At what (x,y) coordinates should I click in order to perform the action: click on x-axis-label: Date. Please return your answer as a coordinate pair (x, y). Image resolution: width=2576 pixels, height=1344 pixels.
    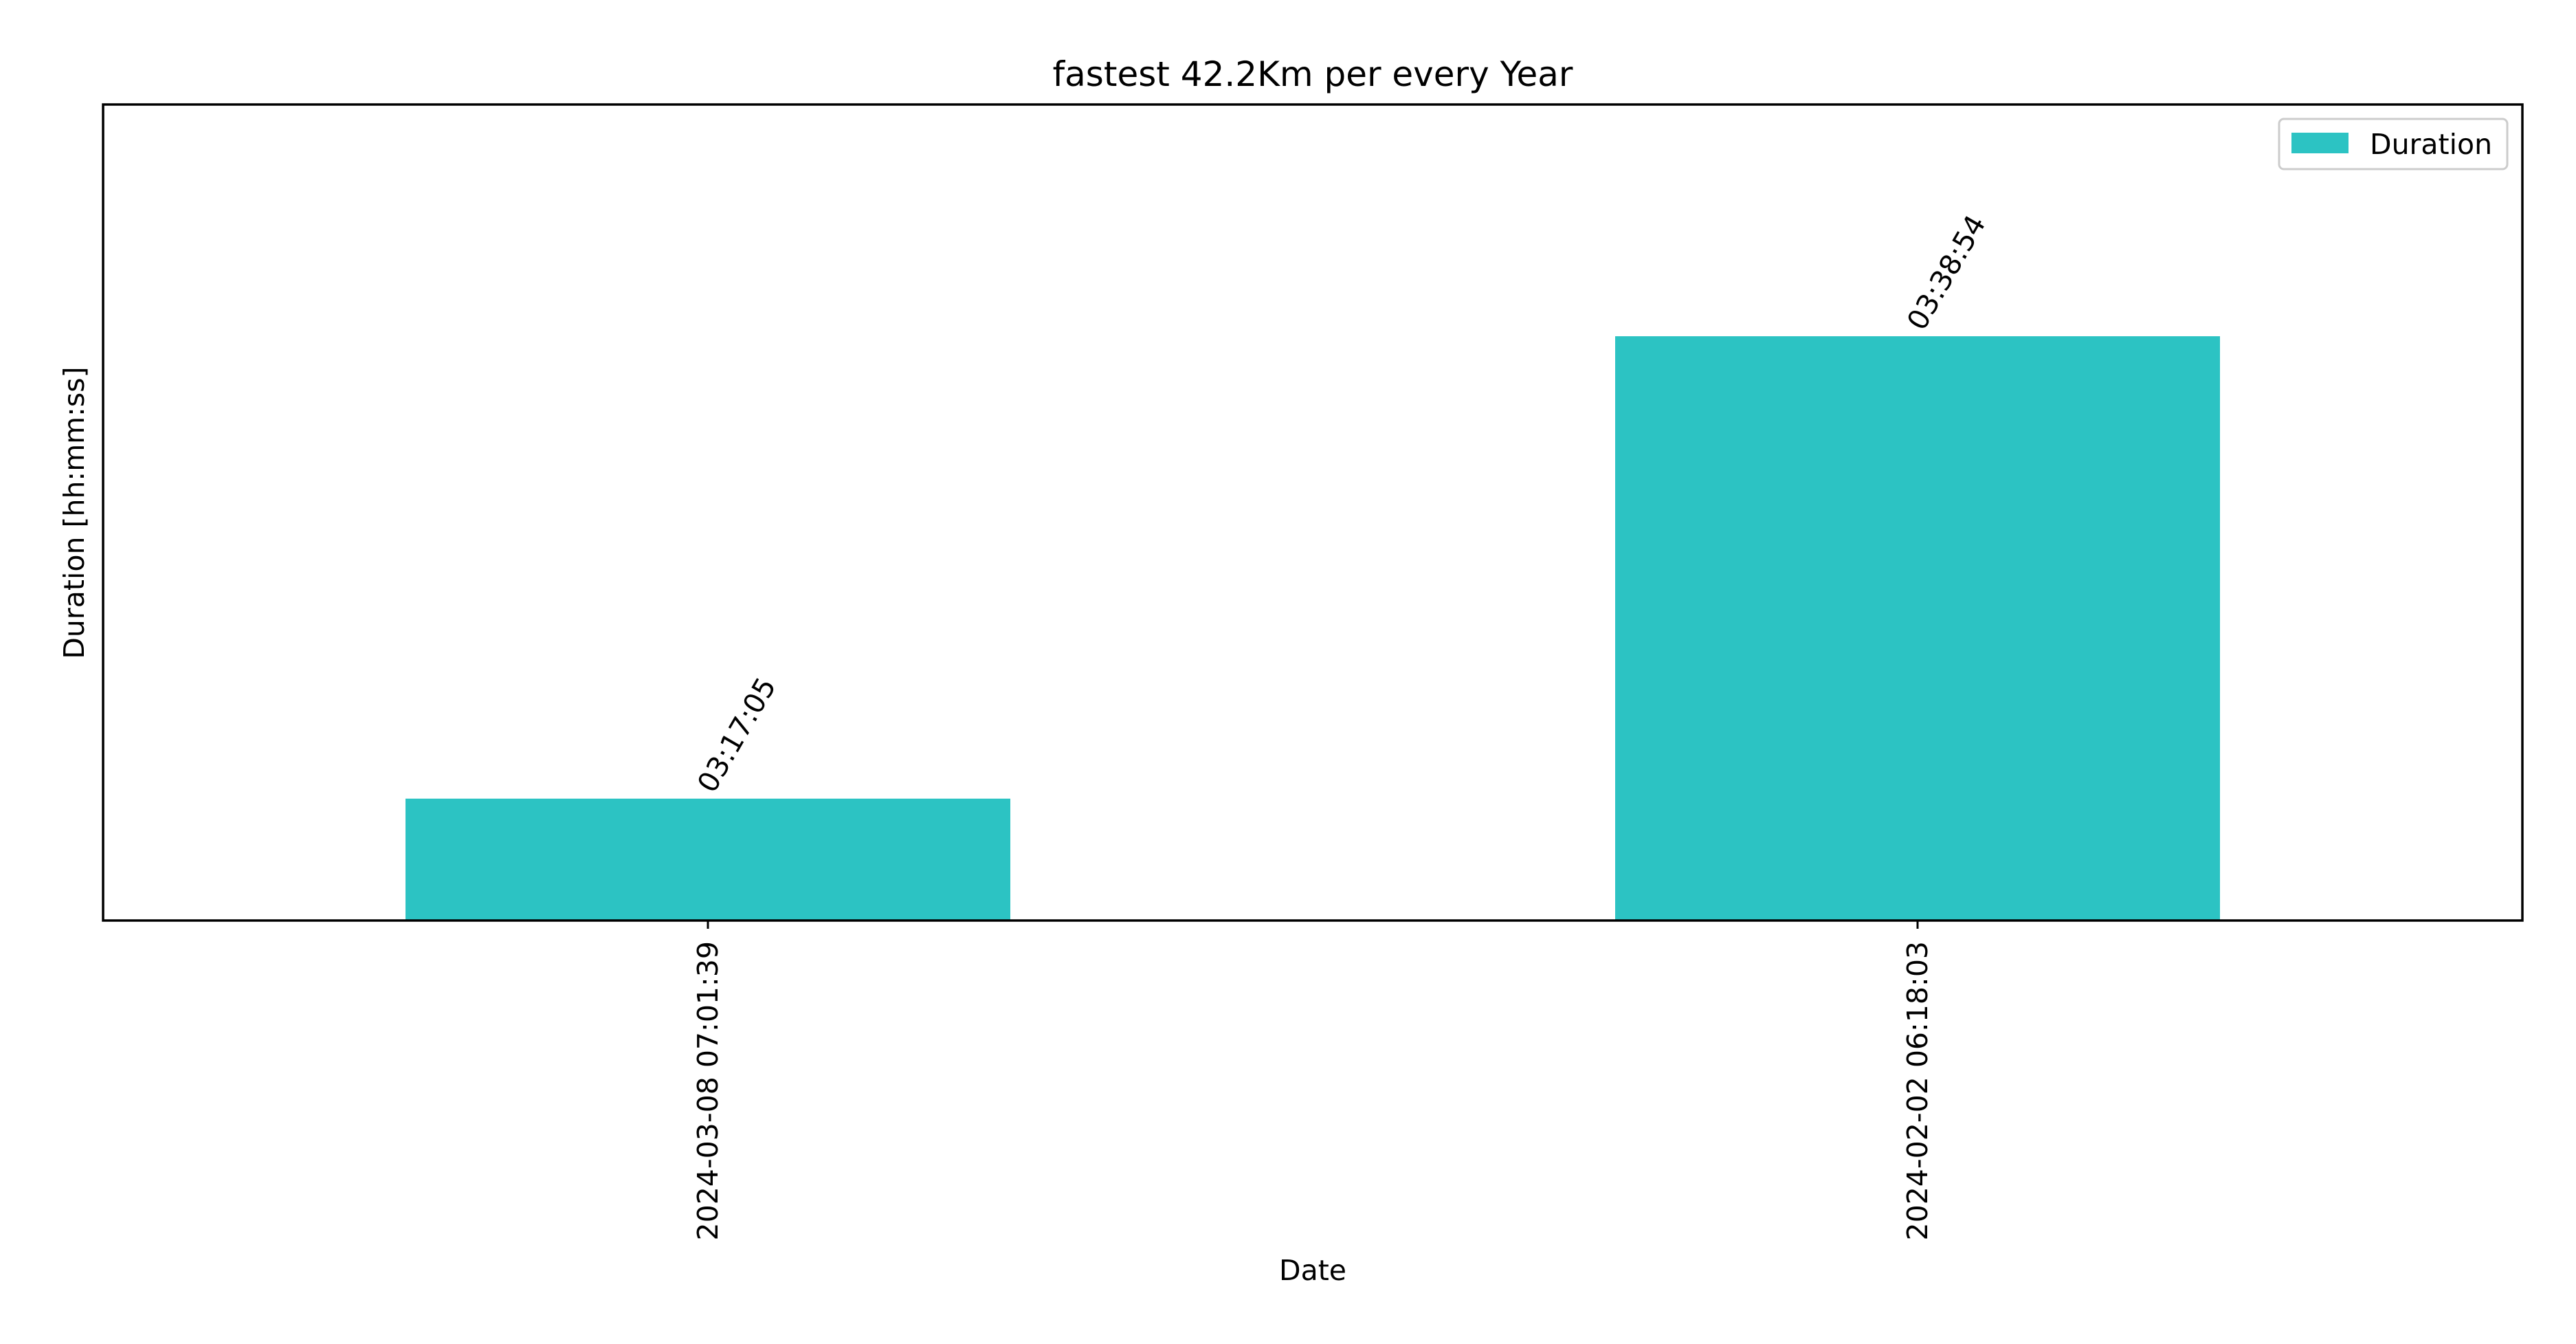
    Looking at the image, I should click on (1312, 1271).